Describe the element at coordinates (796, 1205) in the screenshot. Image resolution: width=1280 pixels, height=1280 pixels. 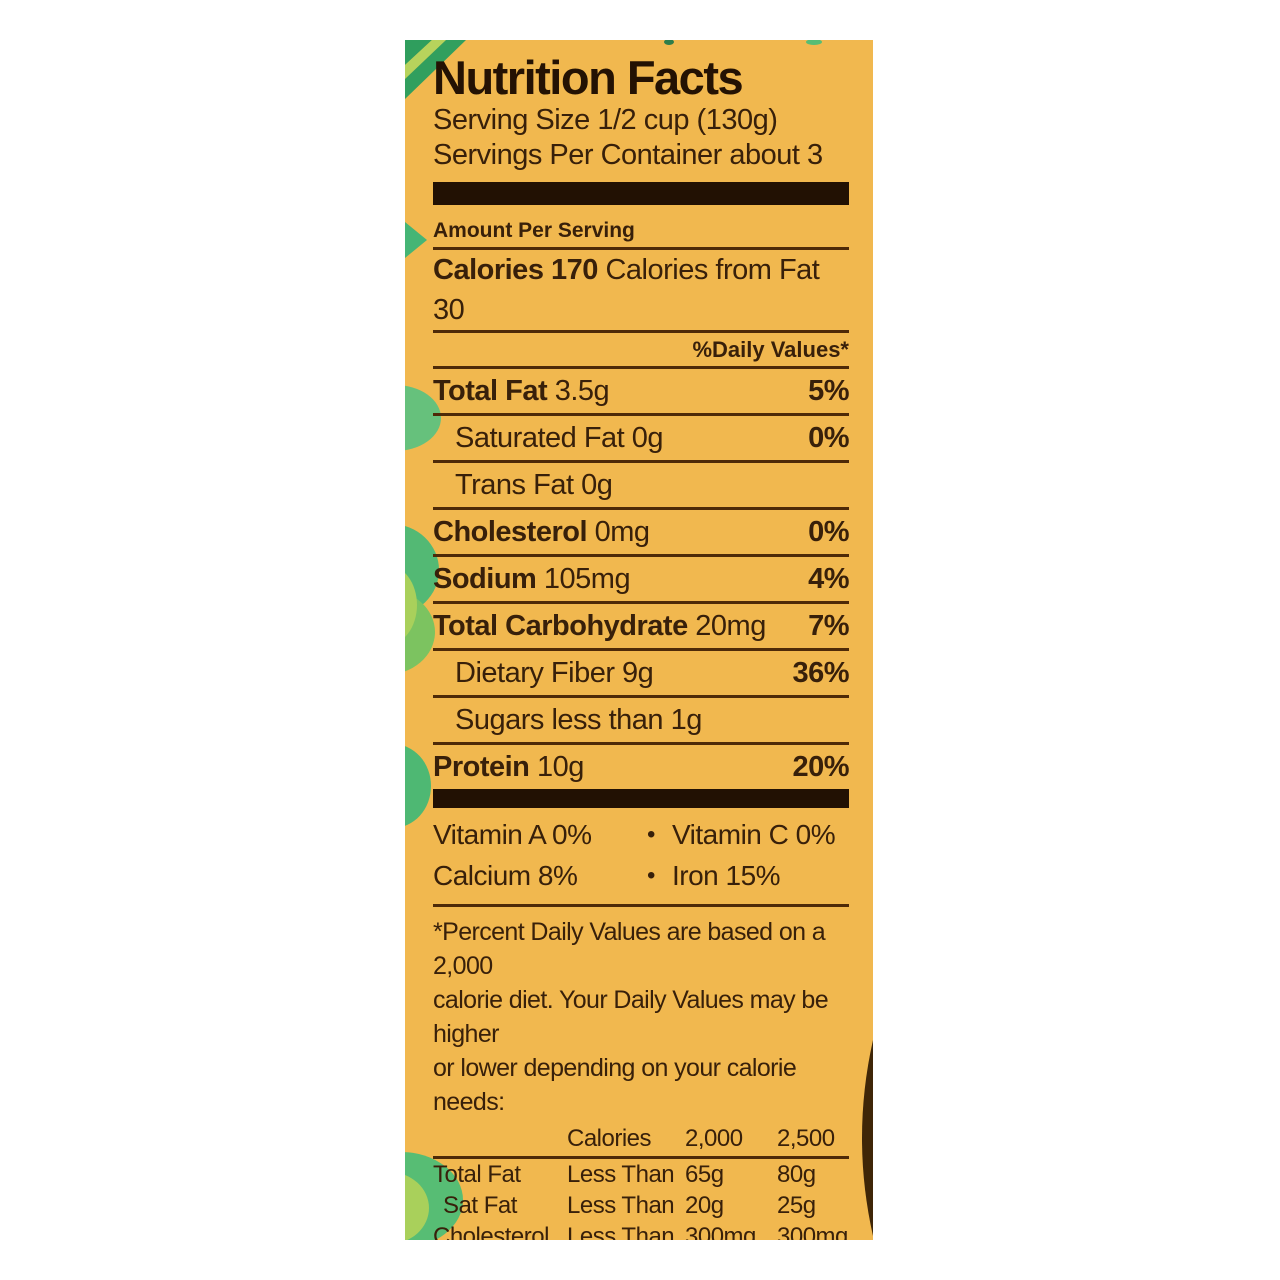
I see `reference-cell-t2500: 25g` at that location.